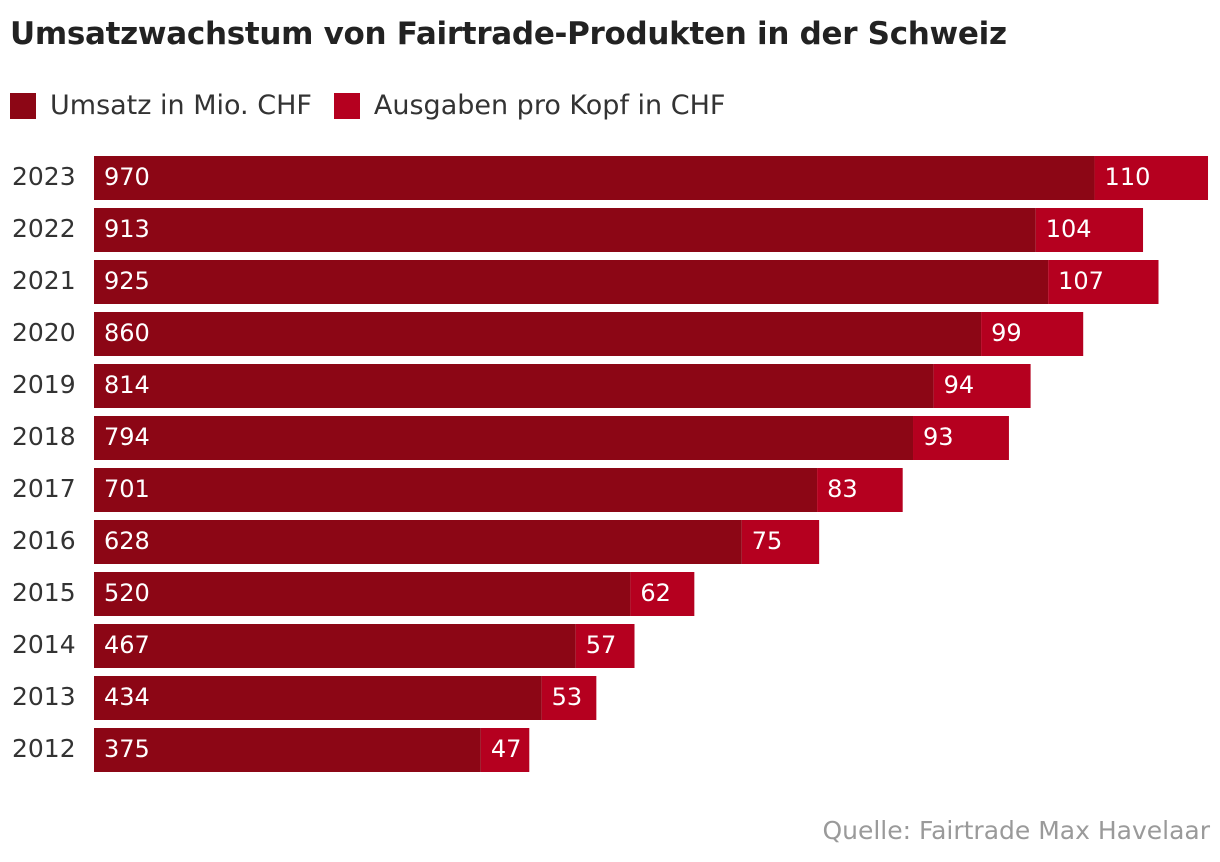  Describe the element at coordinates (44, 644) in the screenshot. I see `y-tick-label: 2014` at that location.